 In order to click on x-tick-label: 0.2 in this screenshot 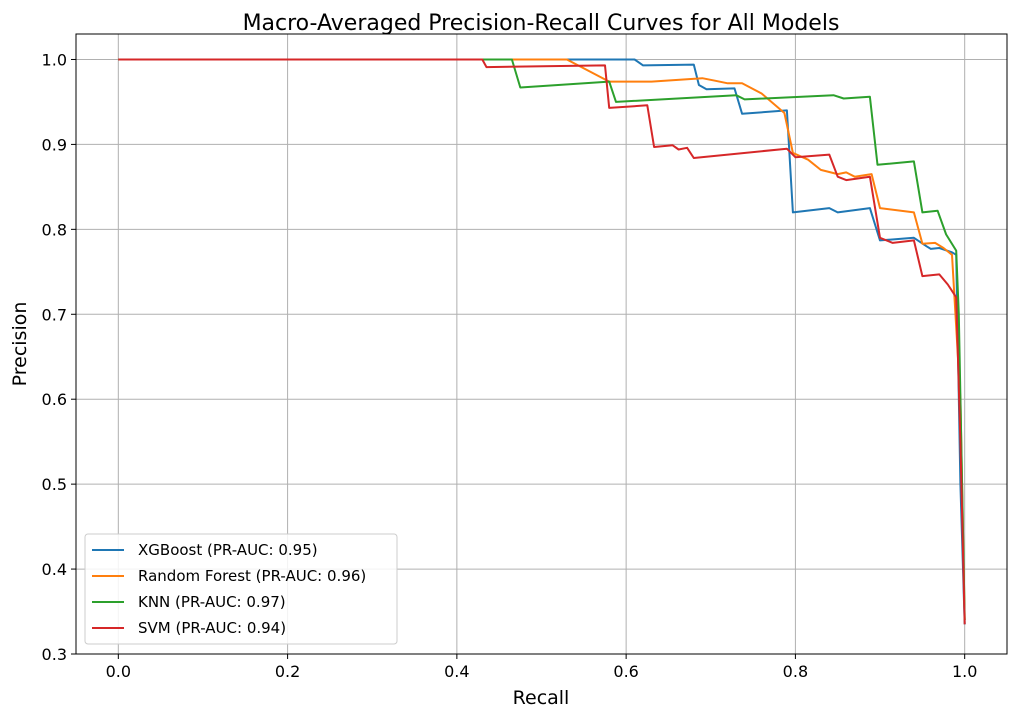, I will do `click(287, 671)`.